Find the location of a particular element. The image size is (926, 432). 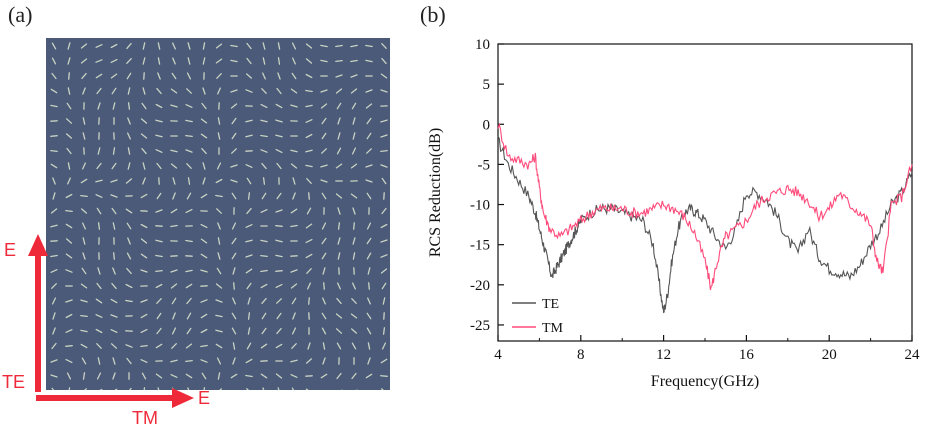

y-tick-label: -15 is located at coordinates (480, 246).